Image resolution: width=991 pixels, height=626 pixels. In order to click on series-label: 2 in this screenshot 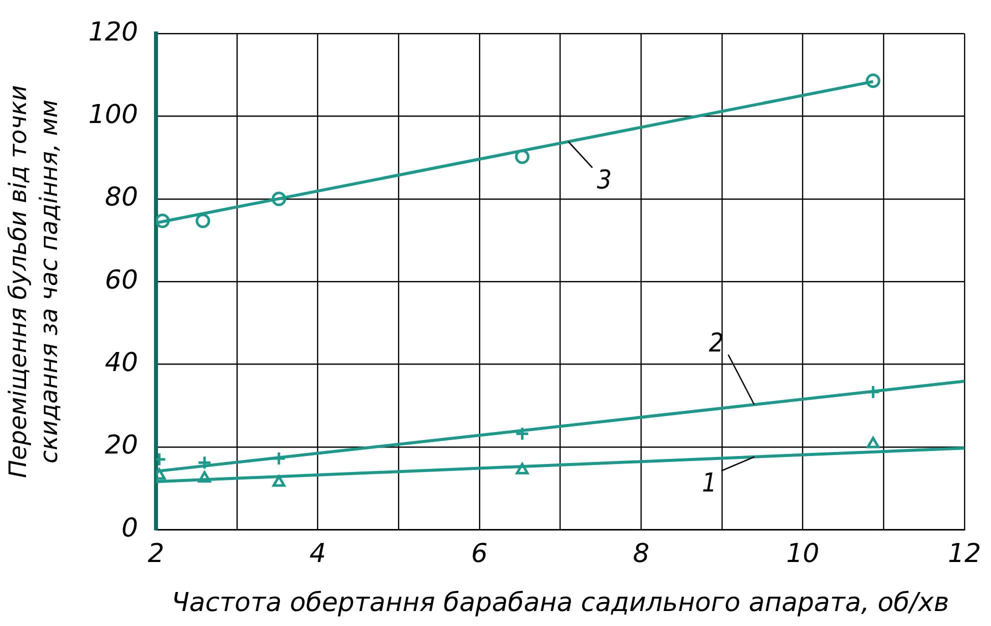, I will do `click(716, 343)`.